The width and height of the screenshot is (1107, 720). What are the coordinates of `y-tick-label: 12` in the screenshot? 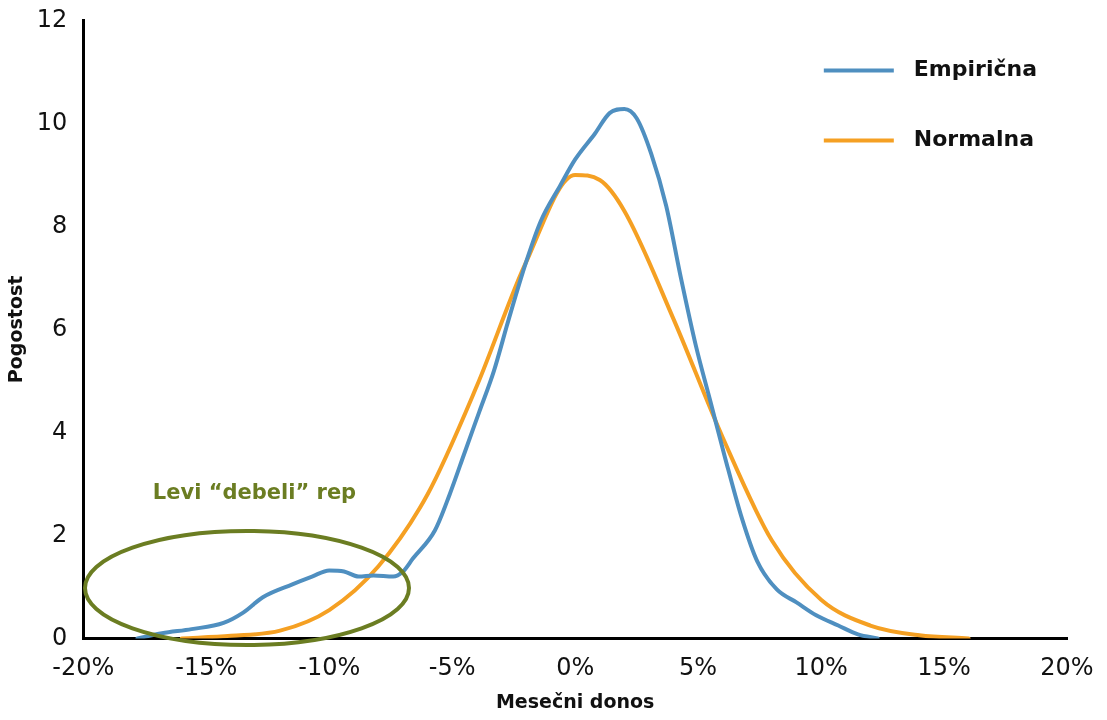 It's located at (52, 18).